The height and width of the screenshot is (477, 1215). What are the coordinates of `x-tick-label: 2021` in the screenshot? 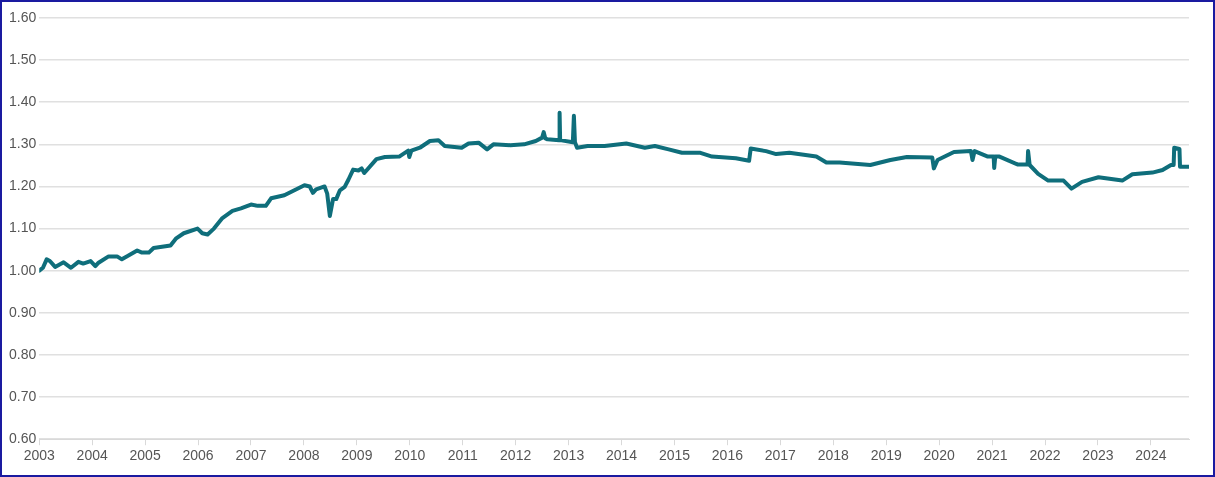 It's located at (992, 455).